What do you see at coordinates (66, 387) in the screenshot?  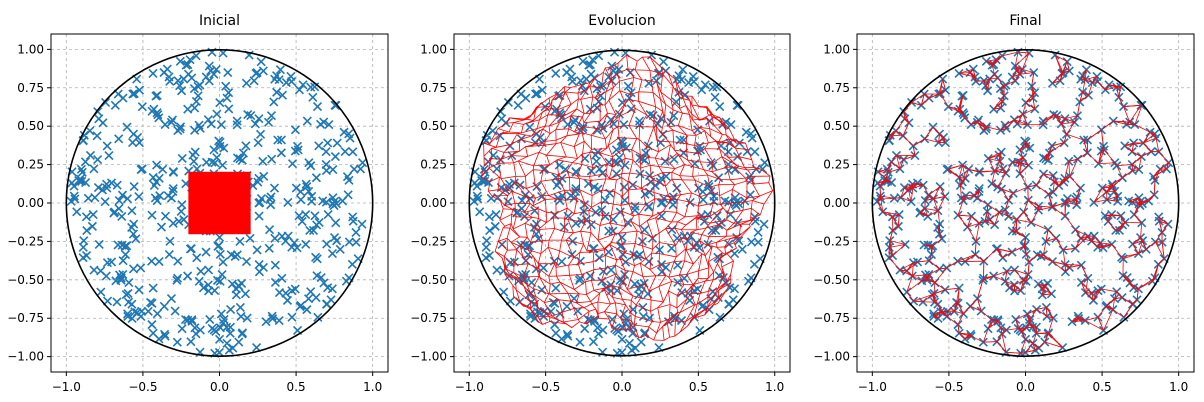 I see `x-tick-label: −1.0` at bounding box center [66, 387].